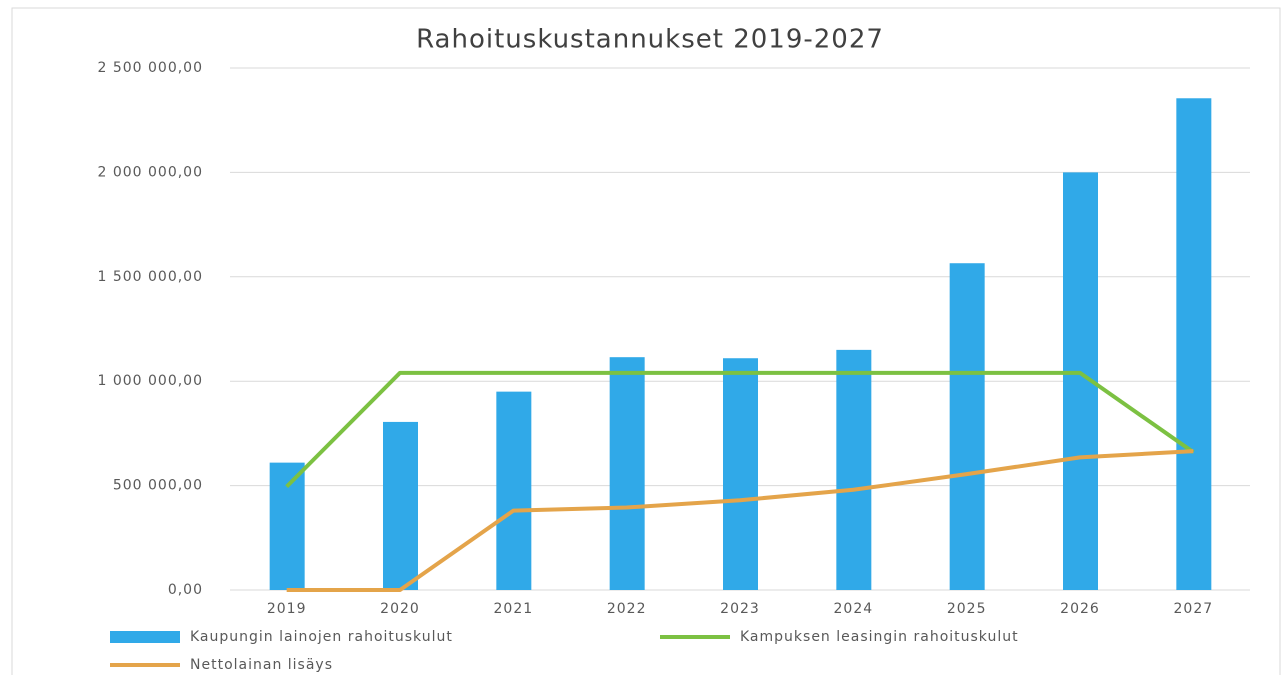  I want to click on legend-label: Kampuksen leasingin rahoituskulut, so click(879, 637).